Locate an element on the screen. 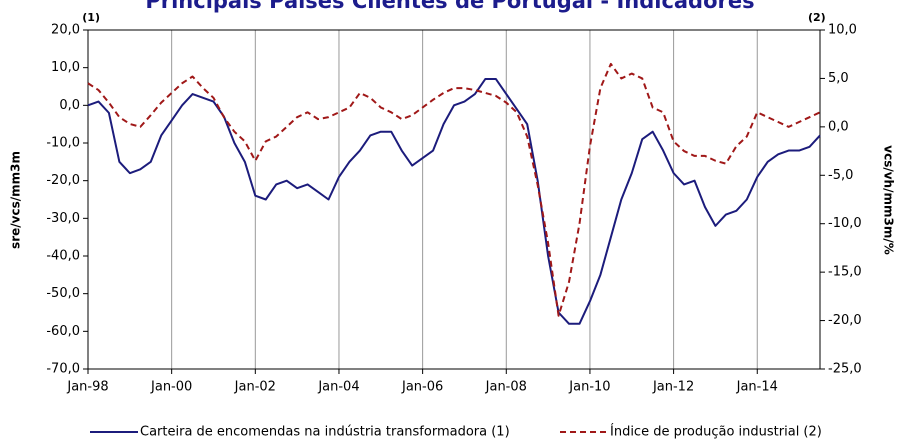 This screenshot has width=900, height=443. y-tick-label: -30,0 is located at coordinates (63, 218).